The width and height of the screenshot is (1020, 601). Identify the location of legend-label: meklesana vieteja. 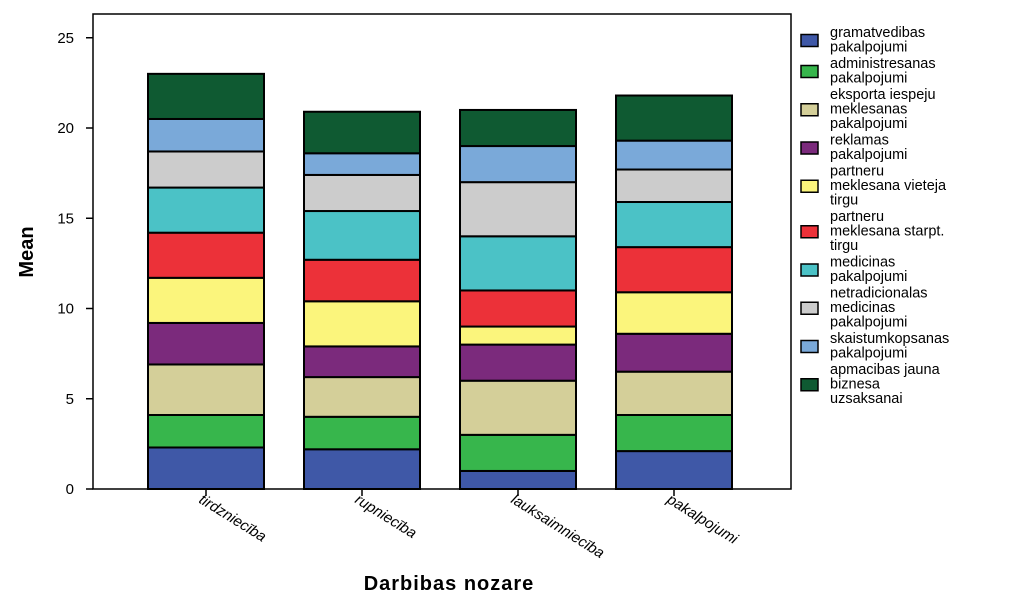
(888, 186).